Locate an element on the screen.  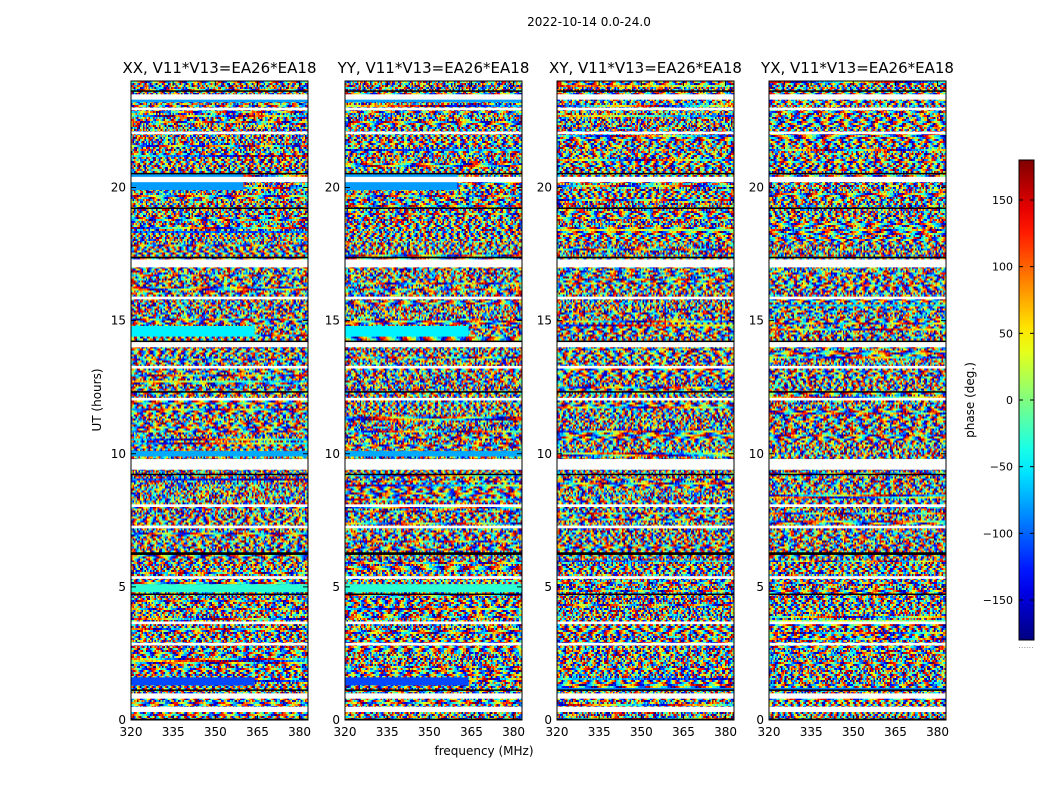
x-tick-label: 365 is located at coordinates (471, 732).